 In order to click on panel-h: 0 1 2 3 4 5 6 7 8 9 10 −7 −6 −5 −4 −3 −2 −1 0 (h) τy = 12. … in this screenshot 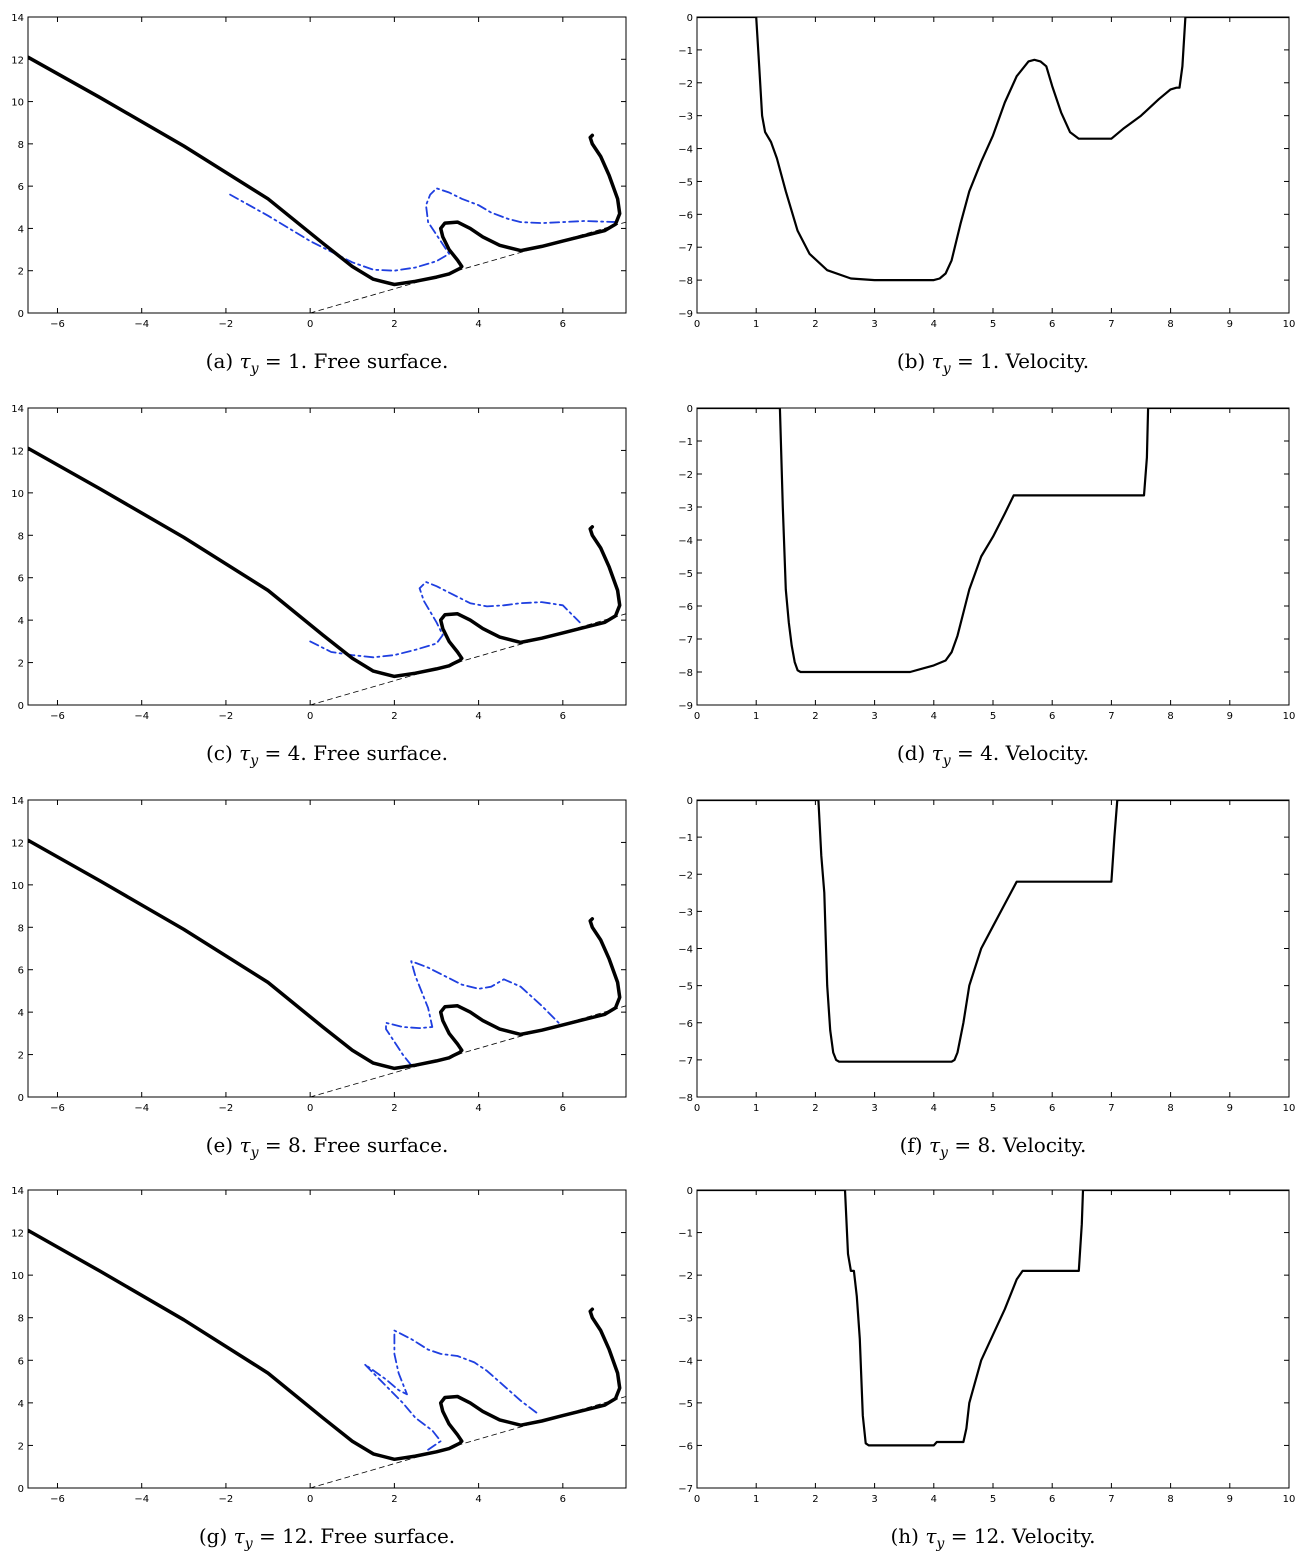, I will do `click(986, 1369)`.